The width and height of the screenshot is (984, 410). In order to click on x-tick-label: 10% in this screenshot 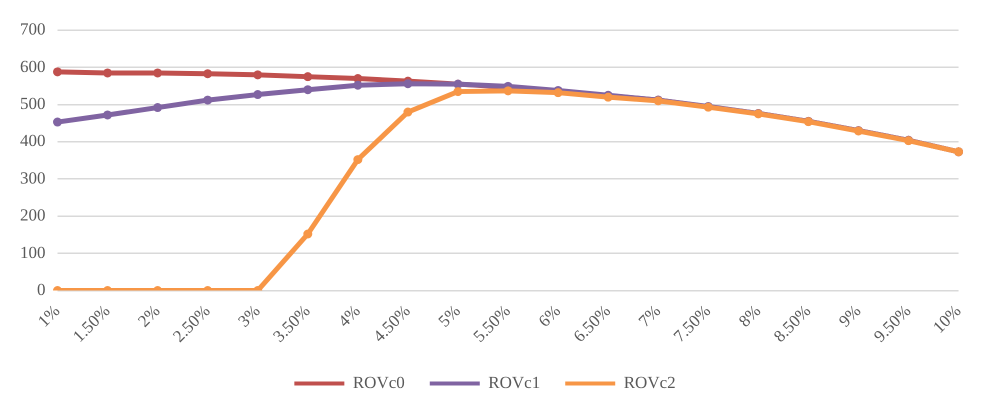, I will do `click(947, 319)`.